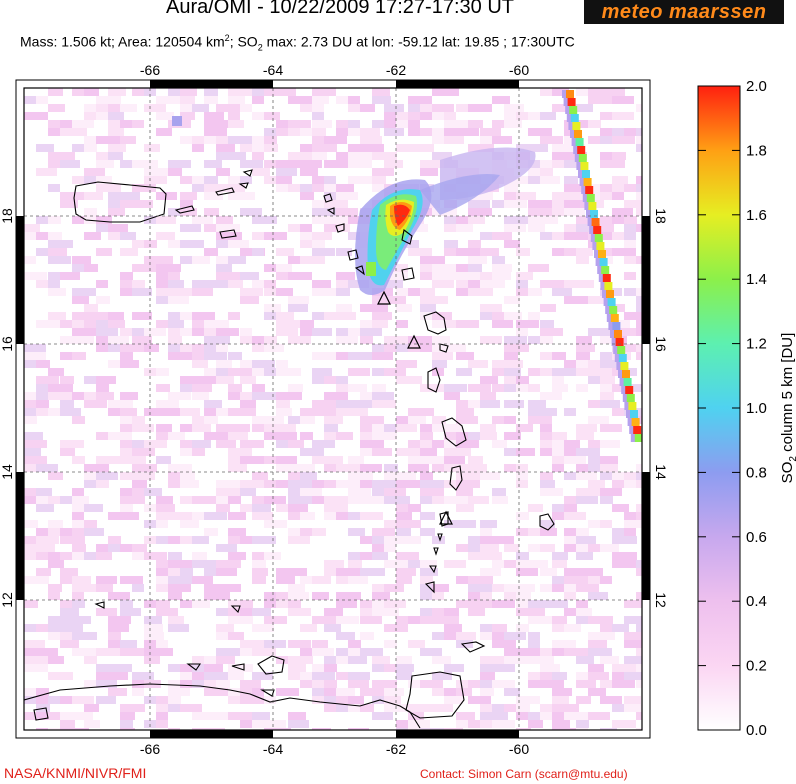 This screenshot has width=796, height=784. I want to click on colorbar-label: SO2 column 5 km [DU], so click(787, 408).